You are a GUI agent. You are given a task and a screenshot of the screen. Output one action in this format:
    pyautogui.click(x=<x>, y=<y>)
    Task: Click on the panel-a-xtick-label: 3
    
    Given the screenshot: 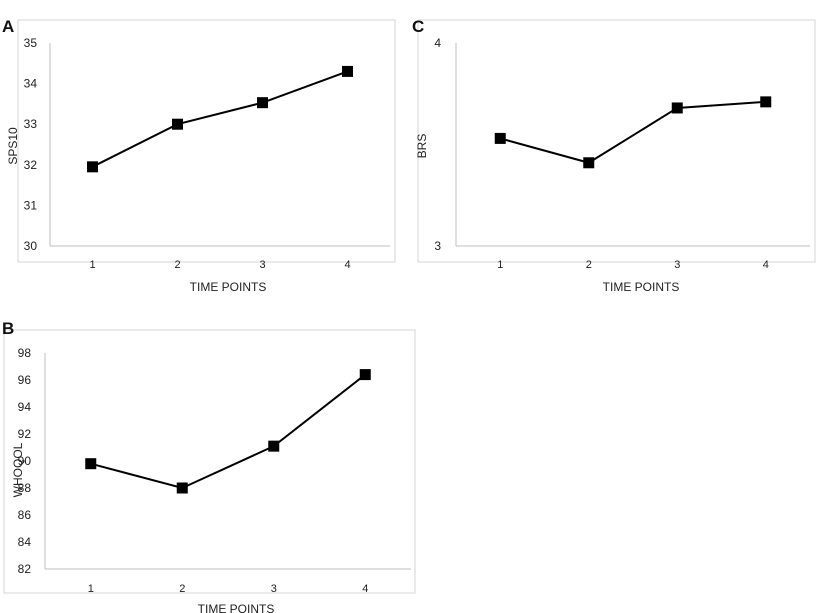 What is the action you would take?
    pyautogui.click(x=262, y=265)
    